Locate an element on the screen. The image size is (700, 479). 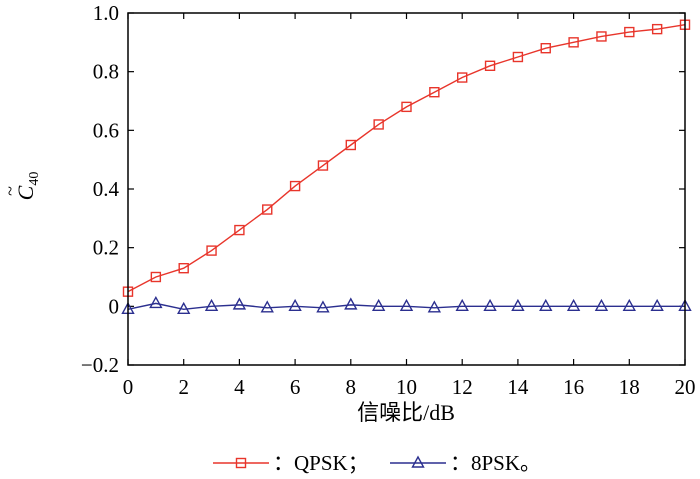
x-tick-label: 6 is located at coordinates (295, 387).